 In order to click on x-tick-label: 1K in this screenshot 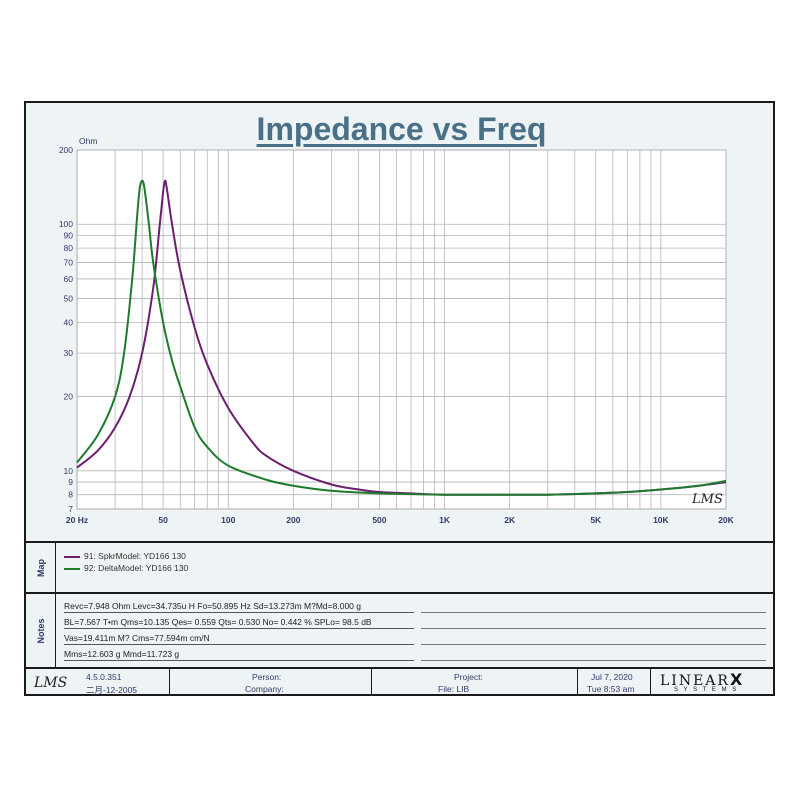, I will do `click(445, 520)`.